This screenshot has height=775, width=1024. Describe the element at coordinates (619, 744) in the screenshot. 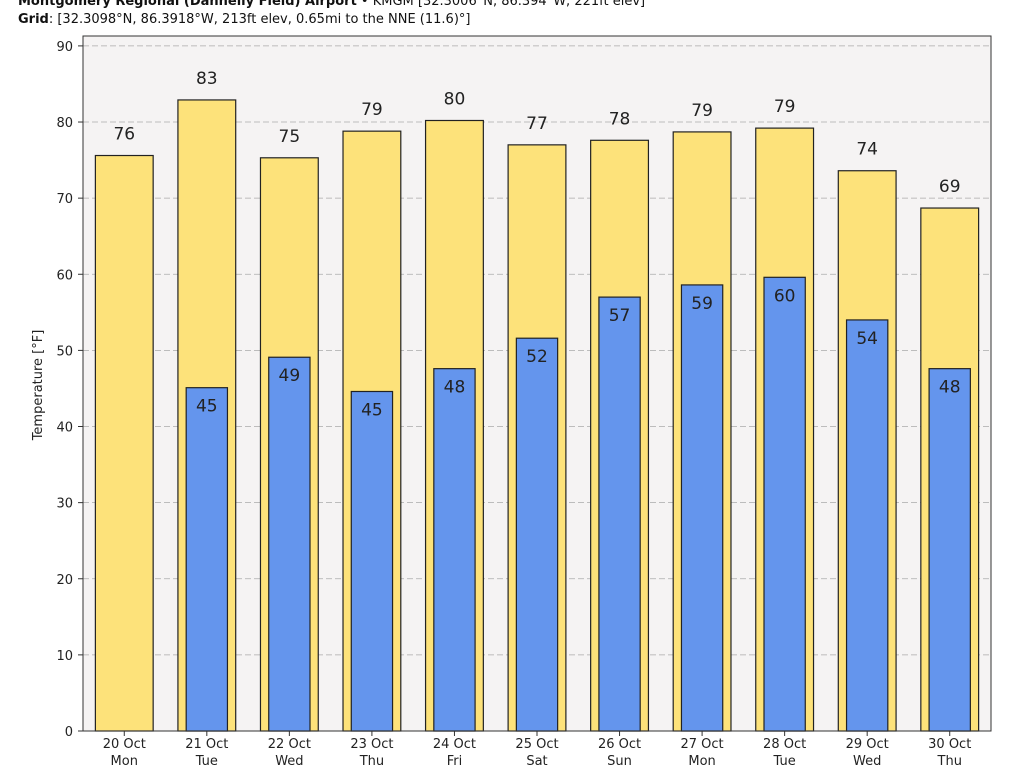

I see `x-tick-label: 26 Oct` at that location.